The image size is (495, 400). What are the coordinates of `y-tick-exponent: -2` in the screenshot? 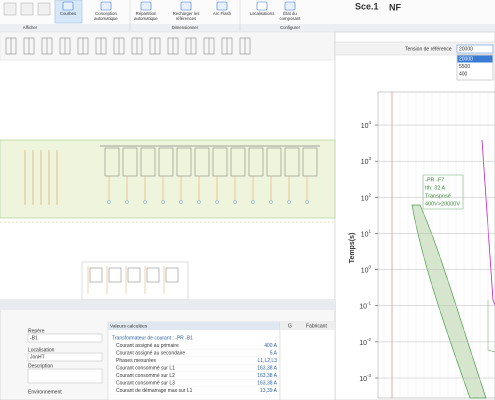 It's located at (369, 339).